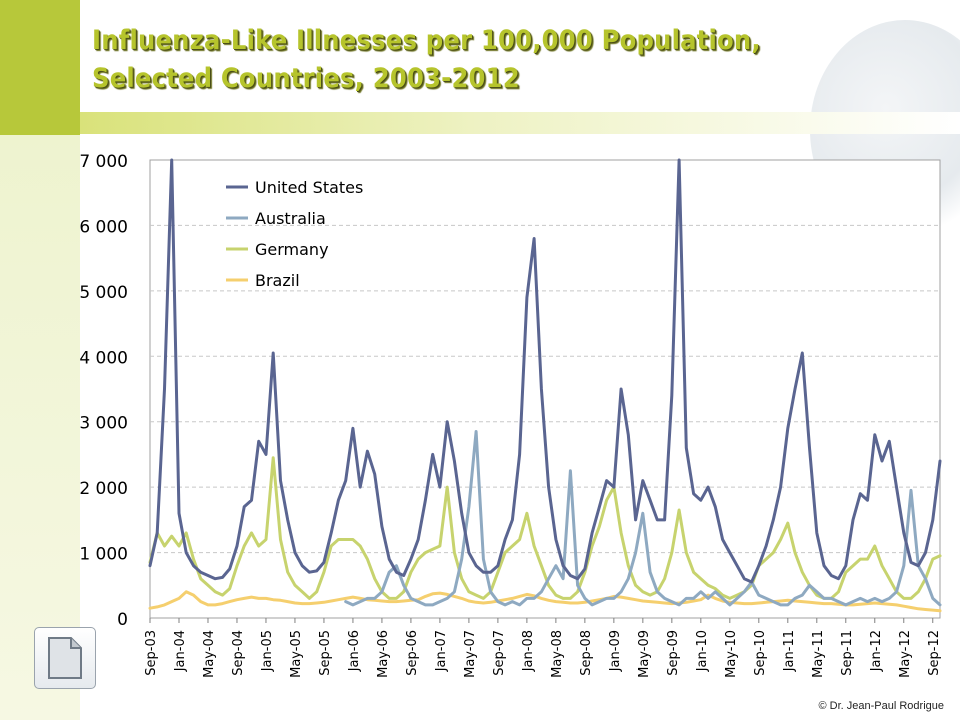 Image resolution: width=960 pixels, height=720 pixels. I want to click on header-band, so click(520, 56).